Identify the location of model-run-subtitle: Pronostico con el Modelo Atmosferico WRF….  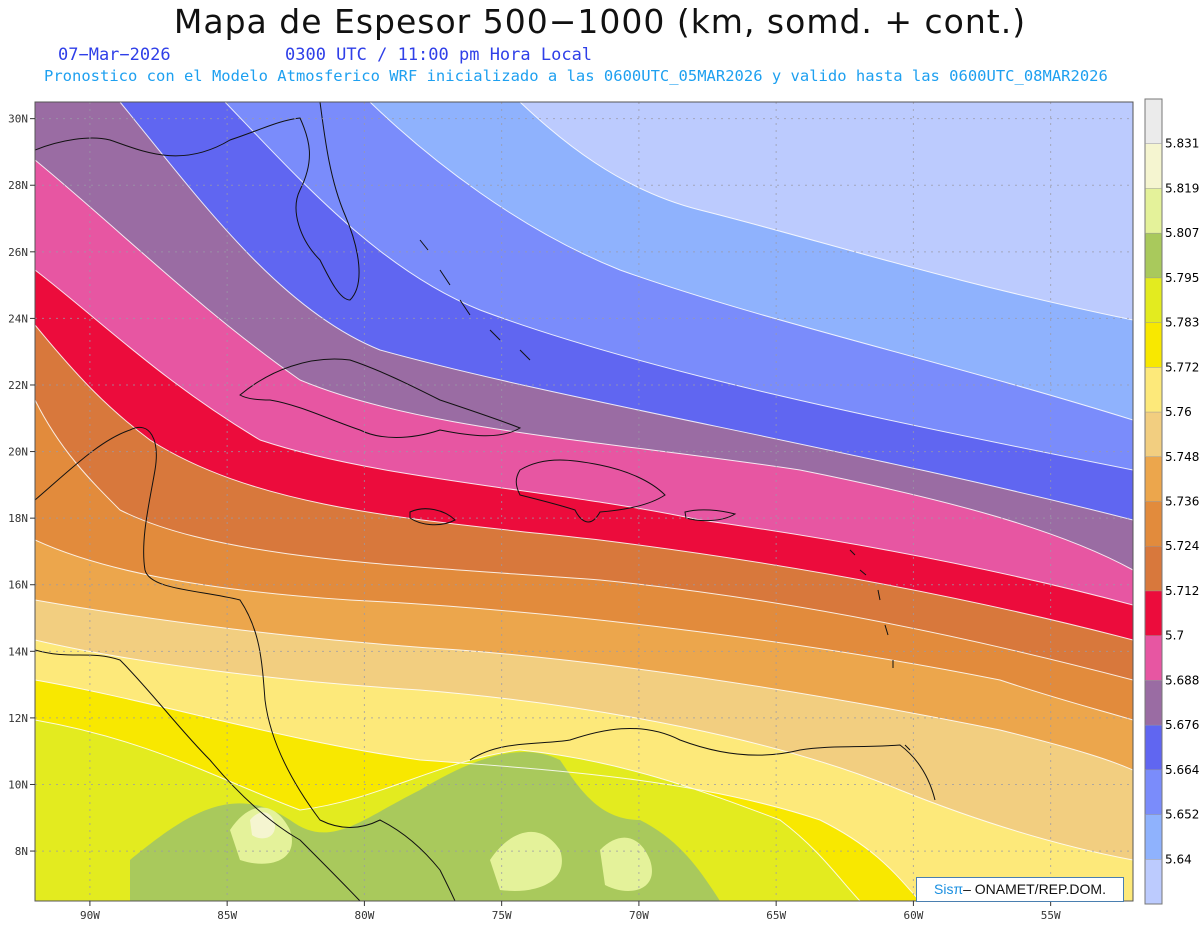
(576, 76).